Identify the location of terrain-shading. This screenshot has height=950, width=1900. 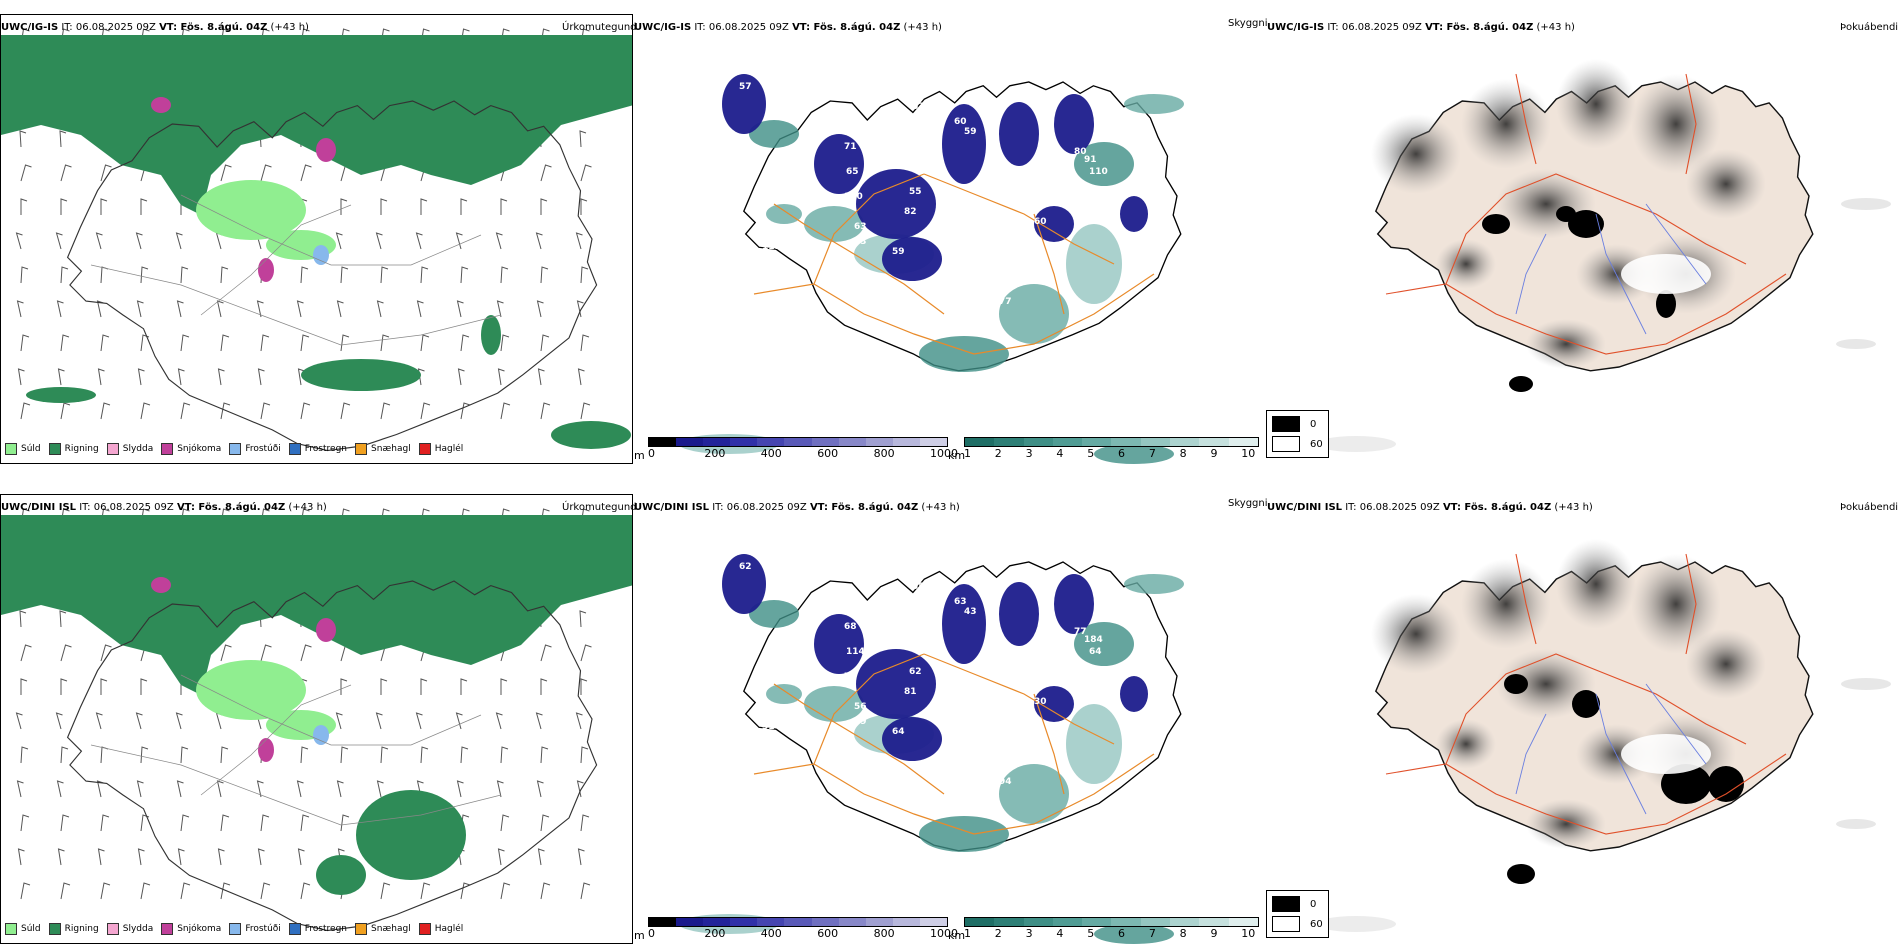
(1568, 214).